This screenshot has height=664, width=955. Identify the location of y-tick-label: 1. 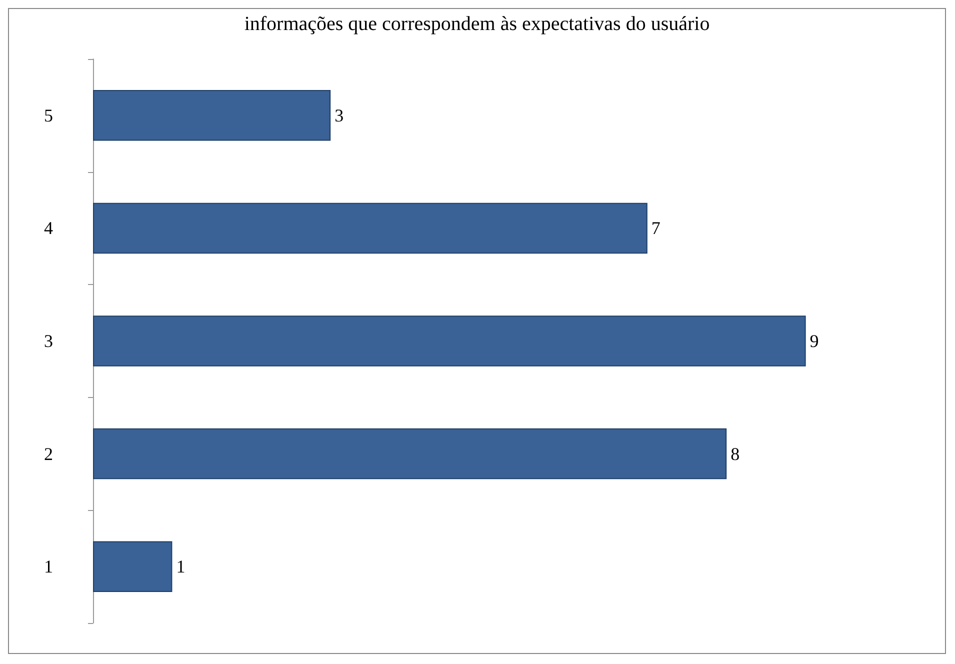
(48, 566).